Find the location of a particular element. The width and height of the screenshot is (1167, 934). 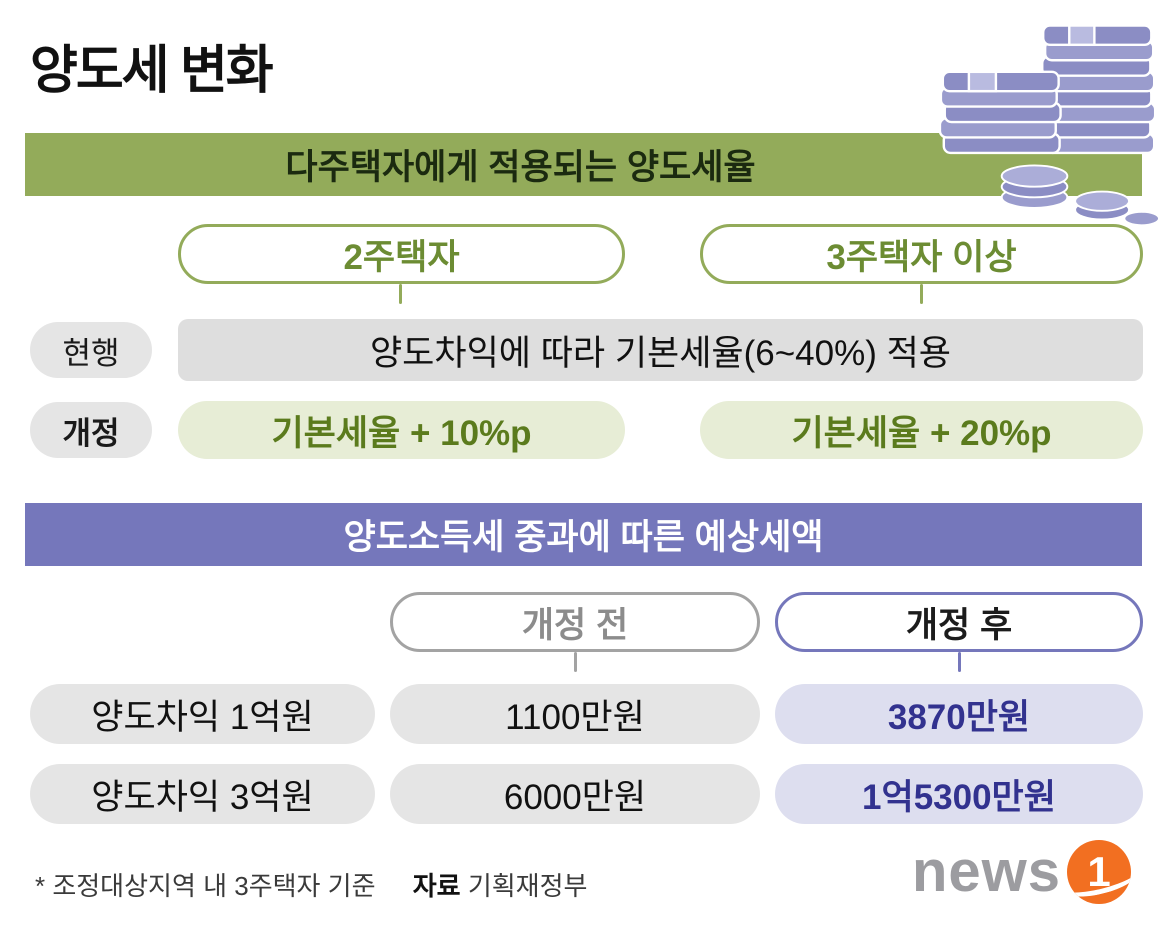

row2-before-value: 6000만원 is located at coordinates (575, 794).